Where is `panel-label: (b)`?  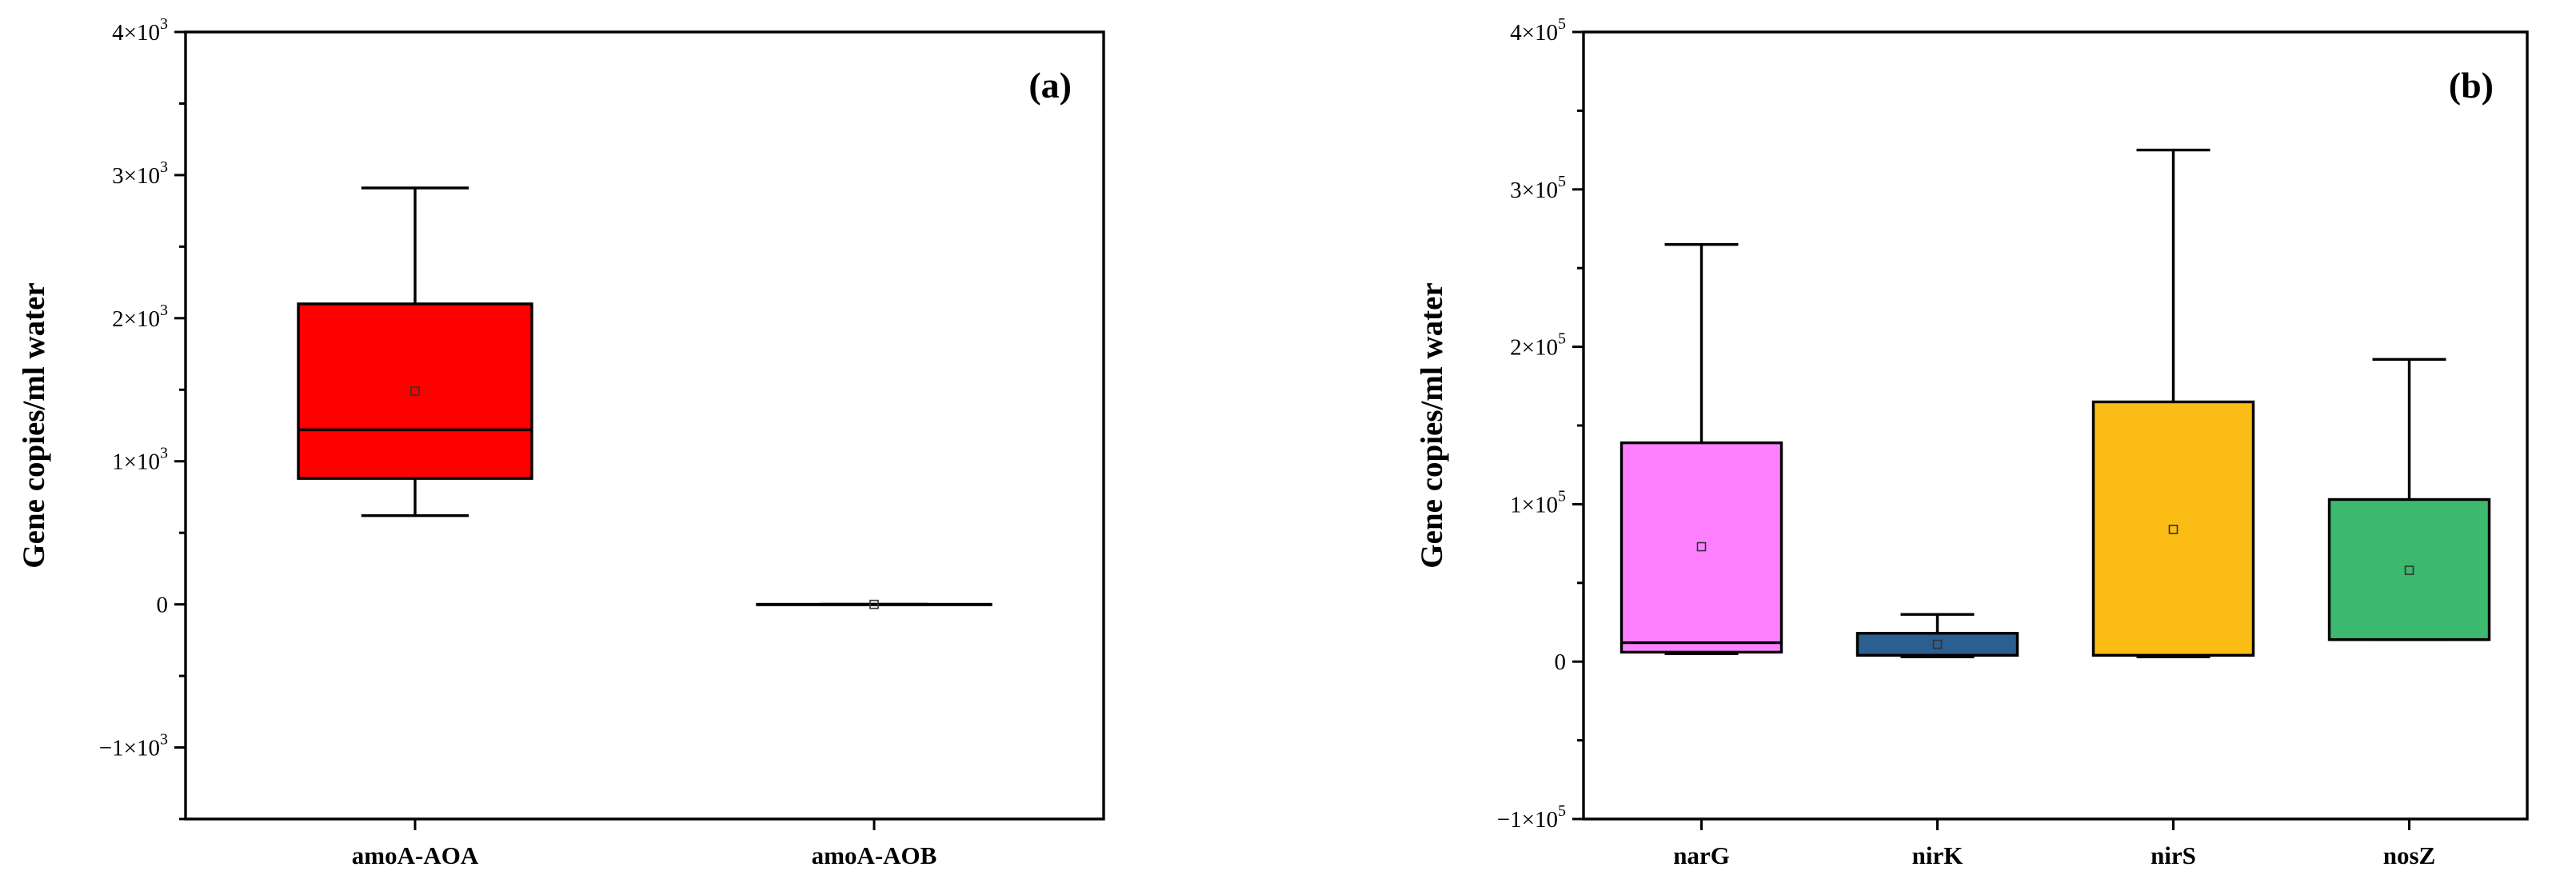
panel-label: (b) is located at coordinates (2471, 85).